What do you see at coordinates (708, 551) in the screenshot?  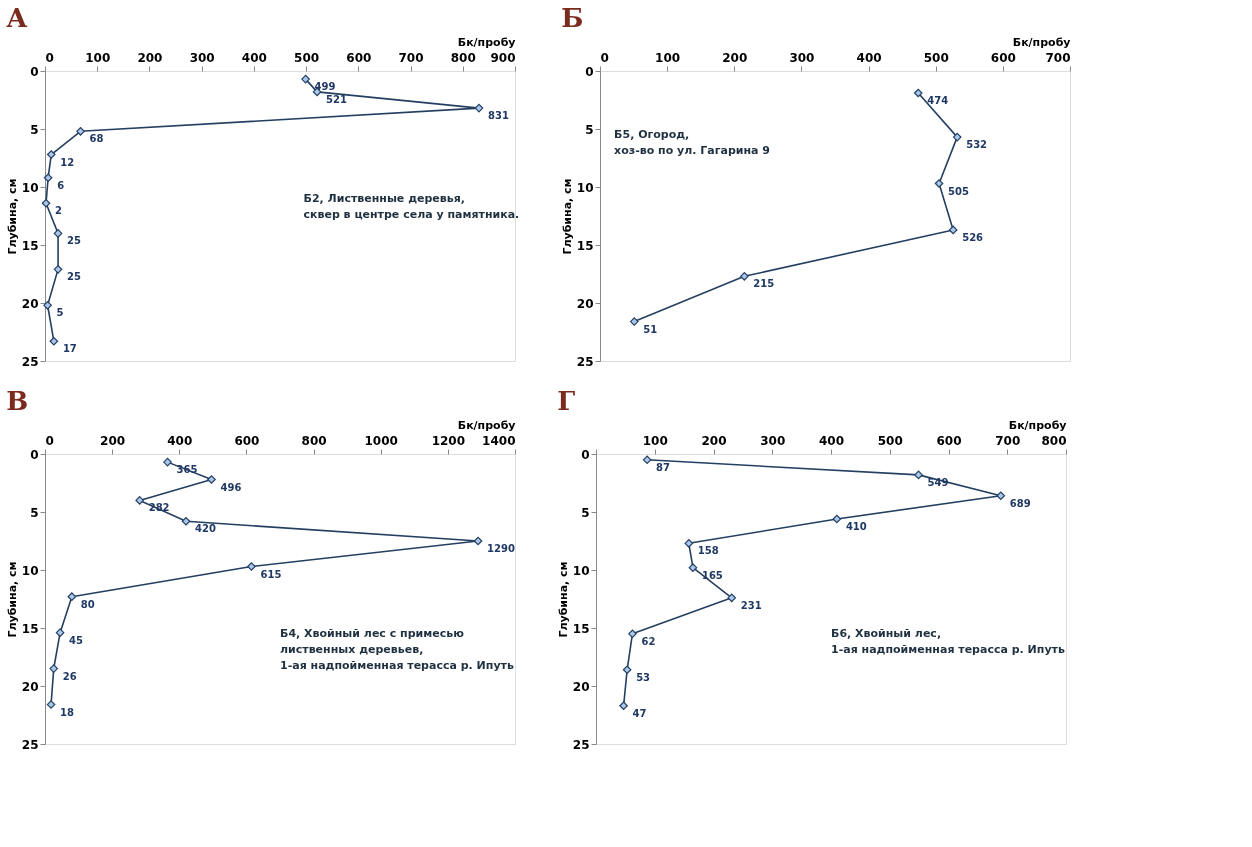 I see `data-label: 158` at bounding box center [708, 551].